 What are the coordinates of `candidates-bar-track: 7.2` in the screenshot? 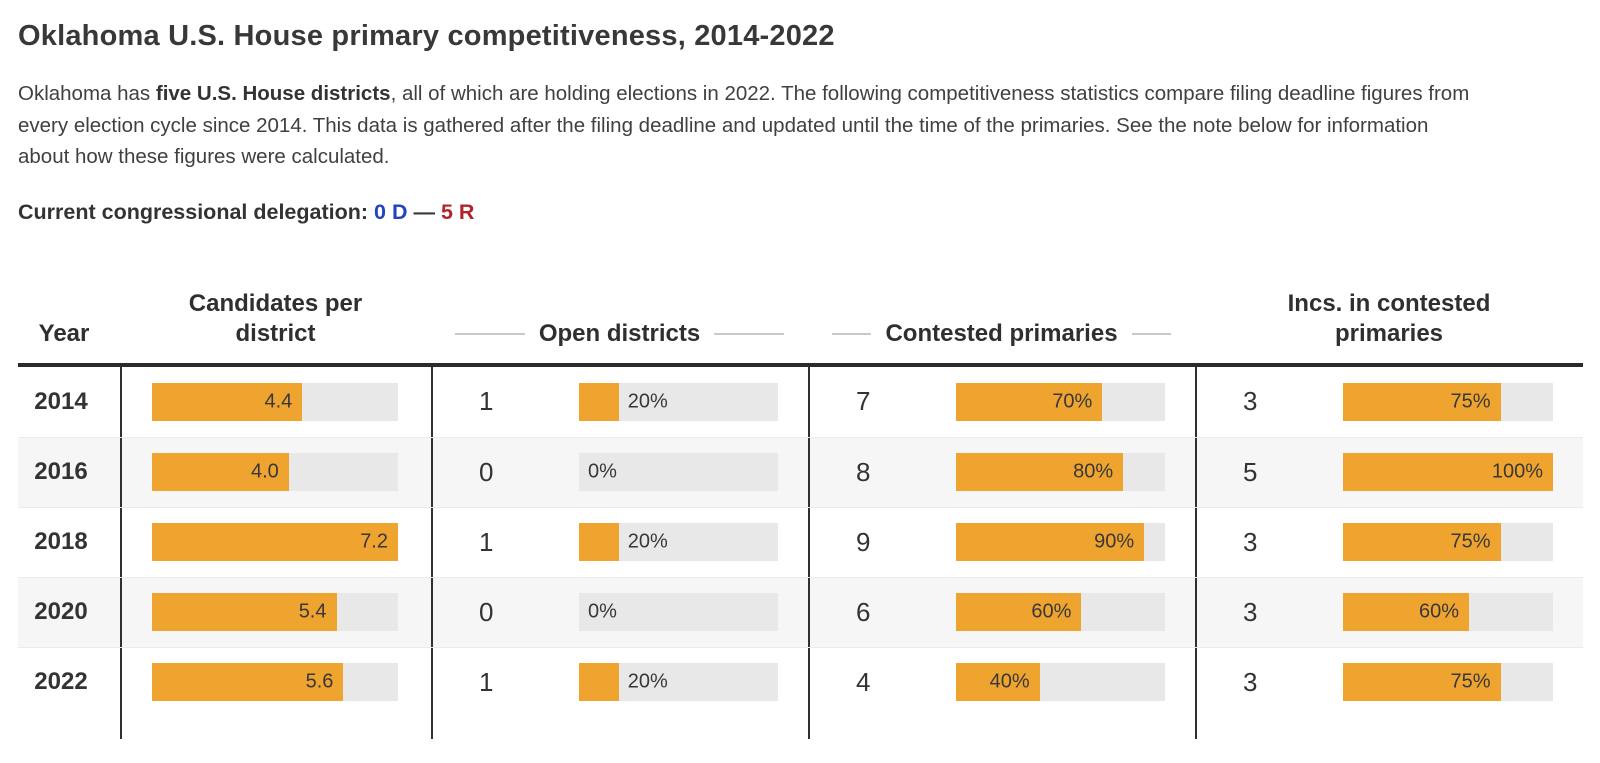 It's located at (275, 542).